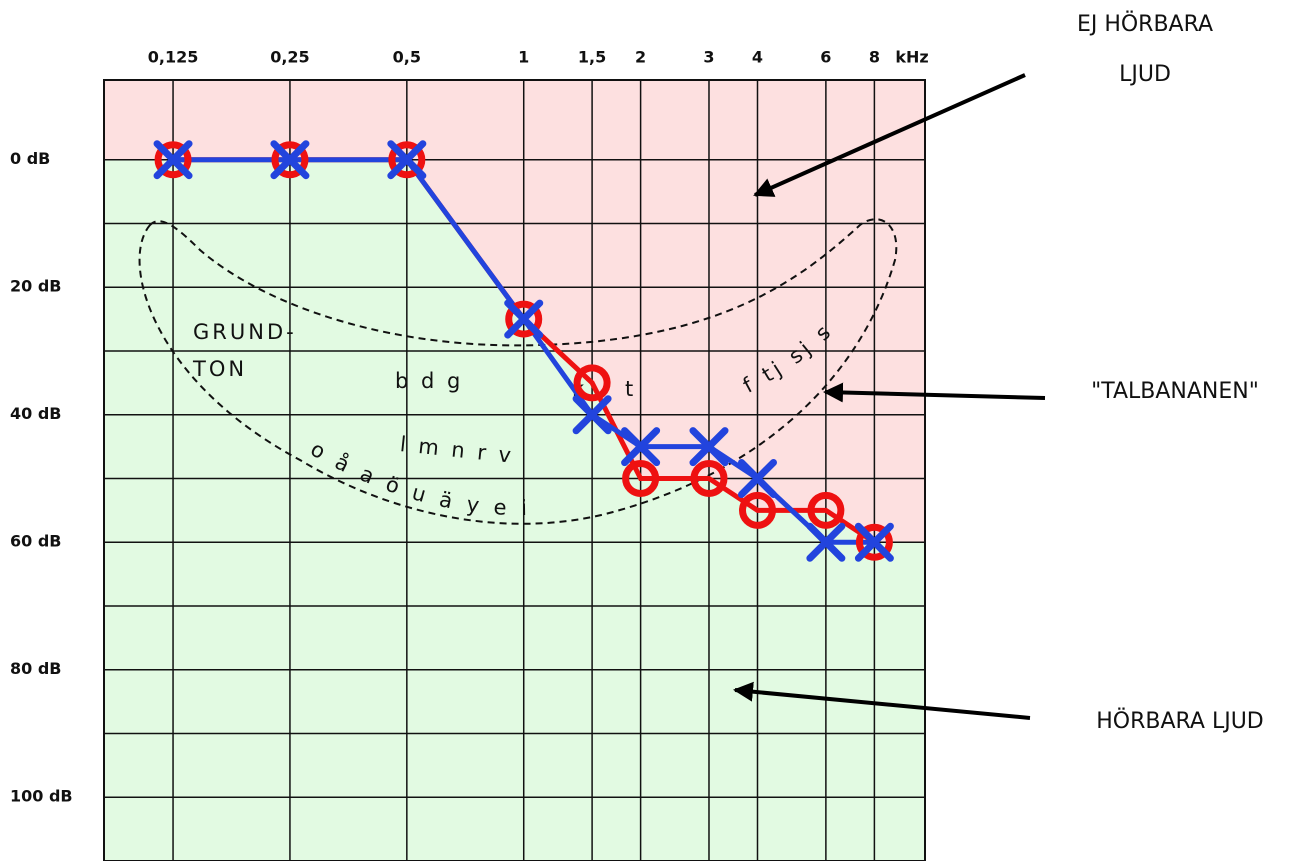 The width and height of the screenshot is (1305, 861). I want to click on annotation: EJ HÖRBARA, so click(1145, 24).